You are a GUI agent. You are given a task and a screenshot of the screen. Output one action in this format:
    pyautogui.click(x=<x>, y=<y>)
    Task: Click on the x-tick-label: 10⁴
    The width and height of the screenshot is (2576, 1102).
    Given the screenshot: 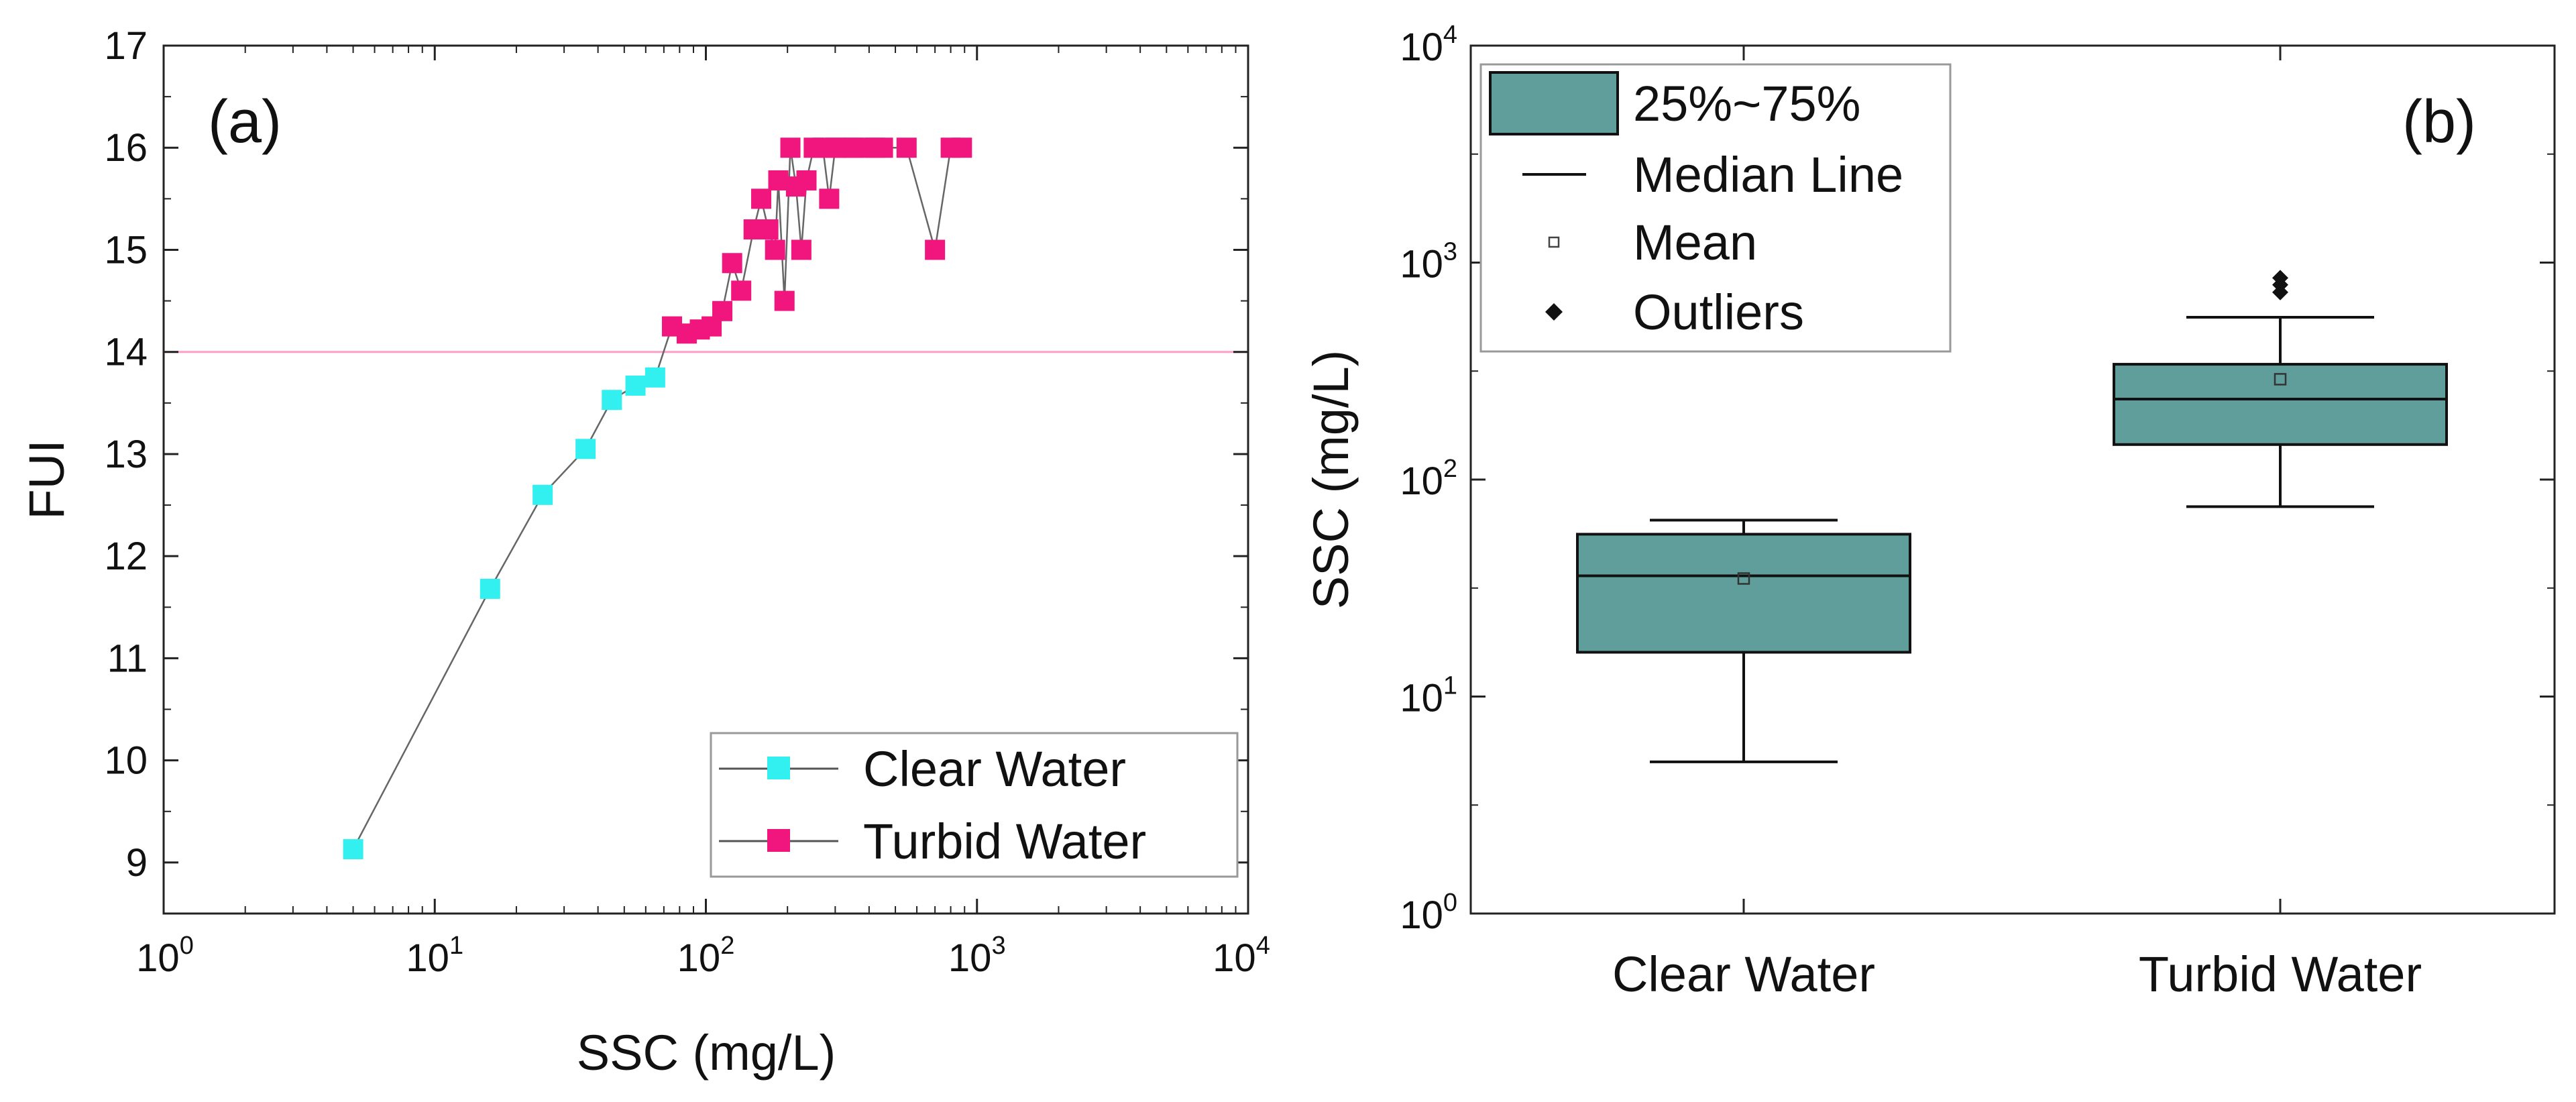 What is the action you would take?
    pyautogui.click(x=1241, y=956)
    